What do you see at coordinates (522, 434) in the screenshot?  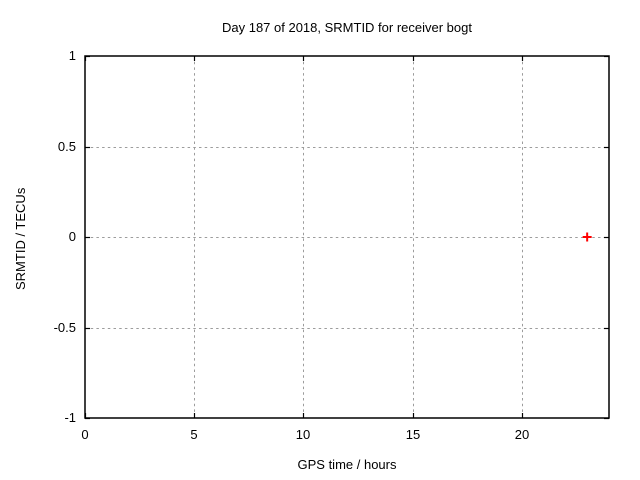 I see `x-tick-label: 20` at bounding box center [522, 434].